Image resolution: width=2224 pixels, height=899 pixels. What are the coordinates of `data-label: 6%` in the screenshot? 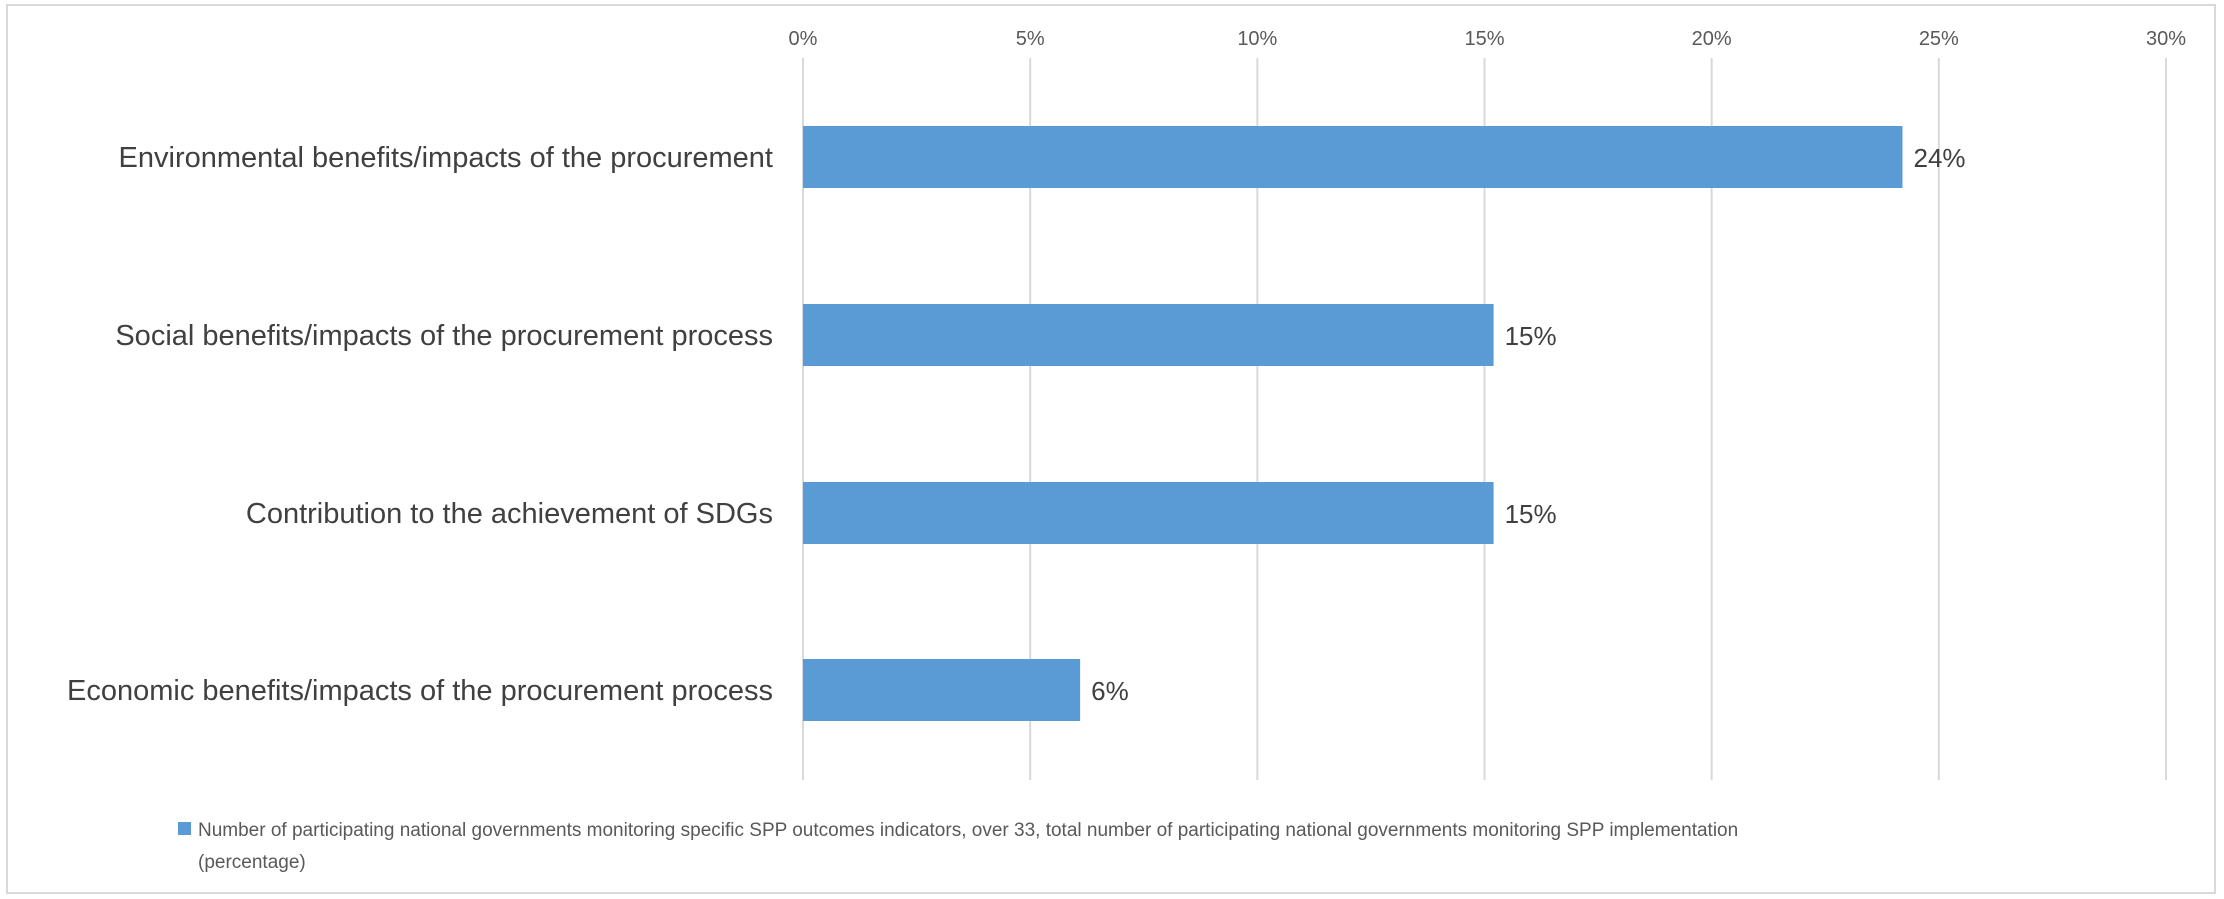 It's located at (1110, 691).